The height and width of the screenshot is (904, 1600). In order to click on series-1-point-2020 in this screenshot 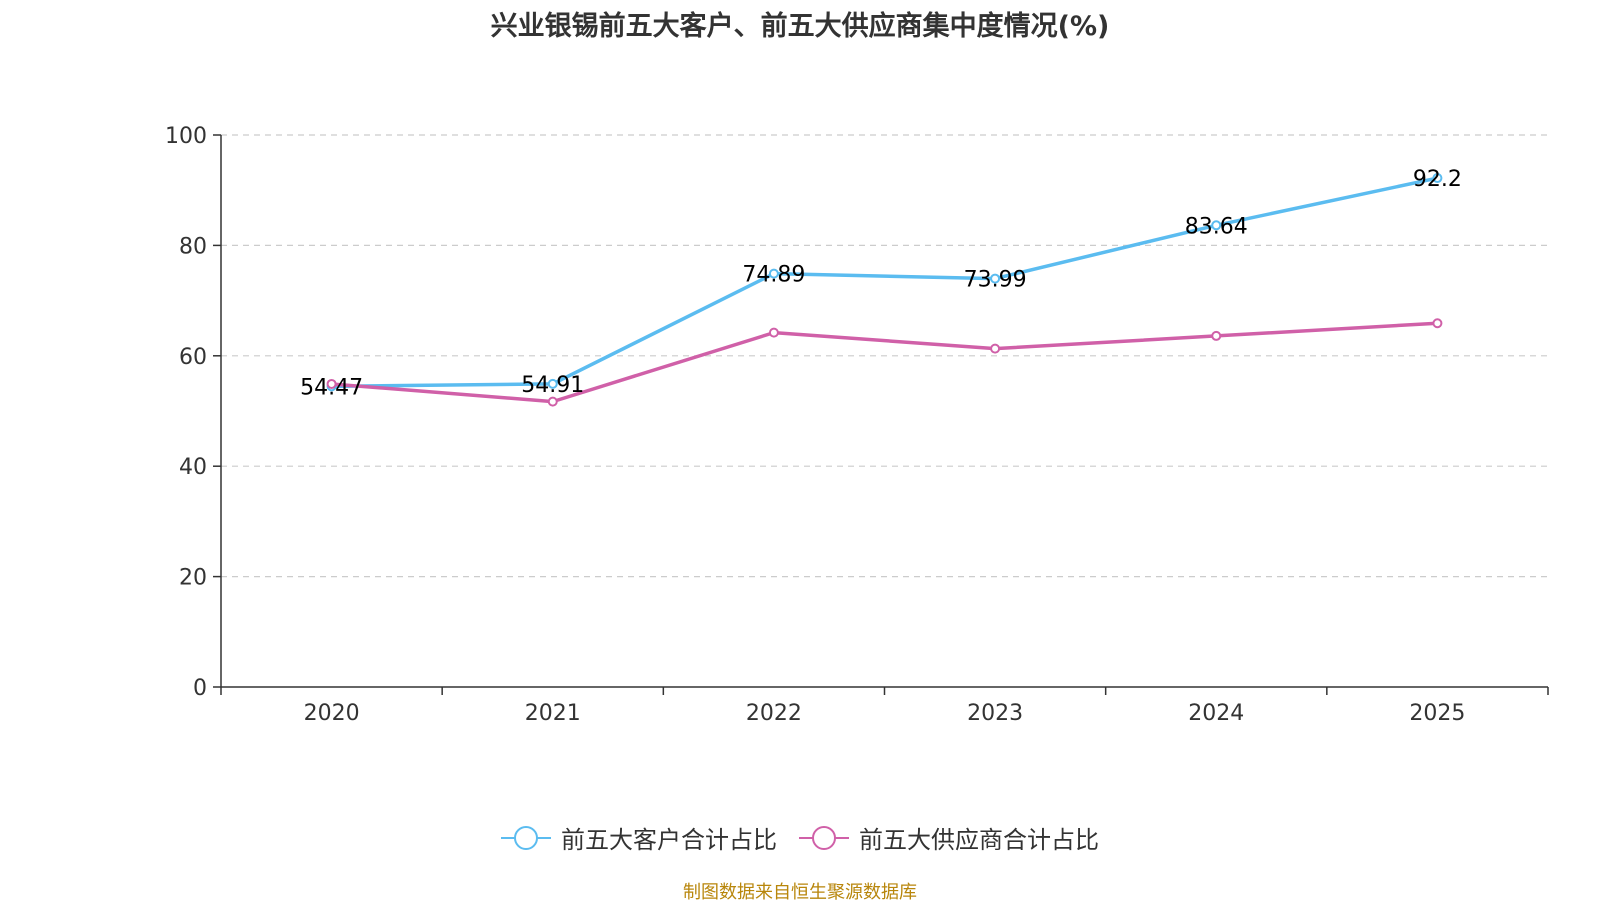, I will do `click(331, 383)`.